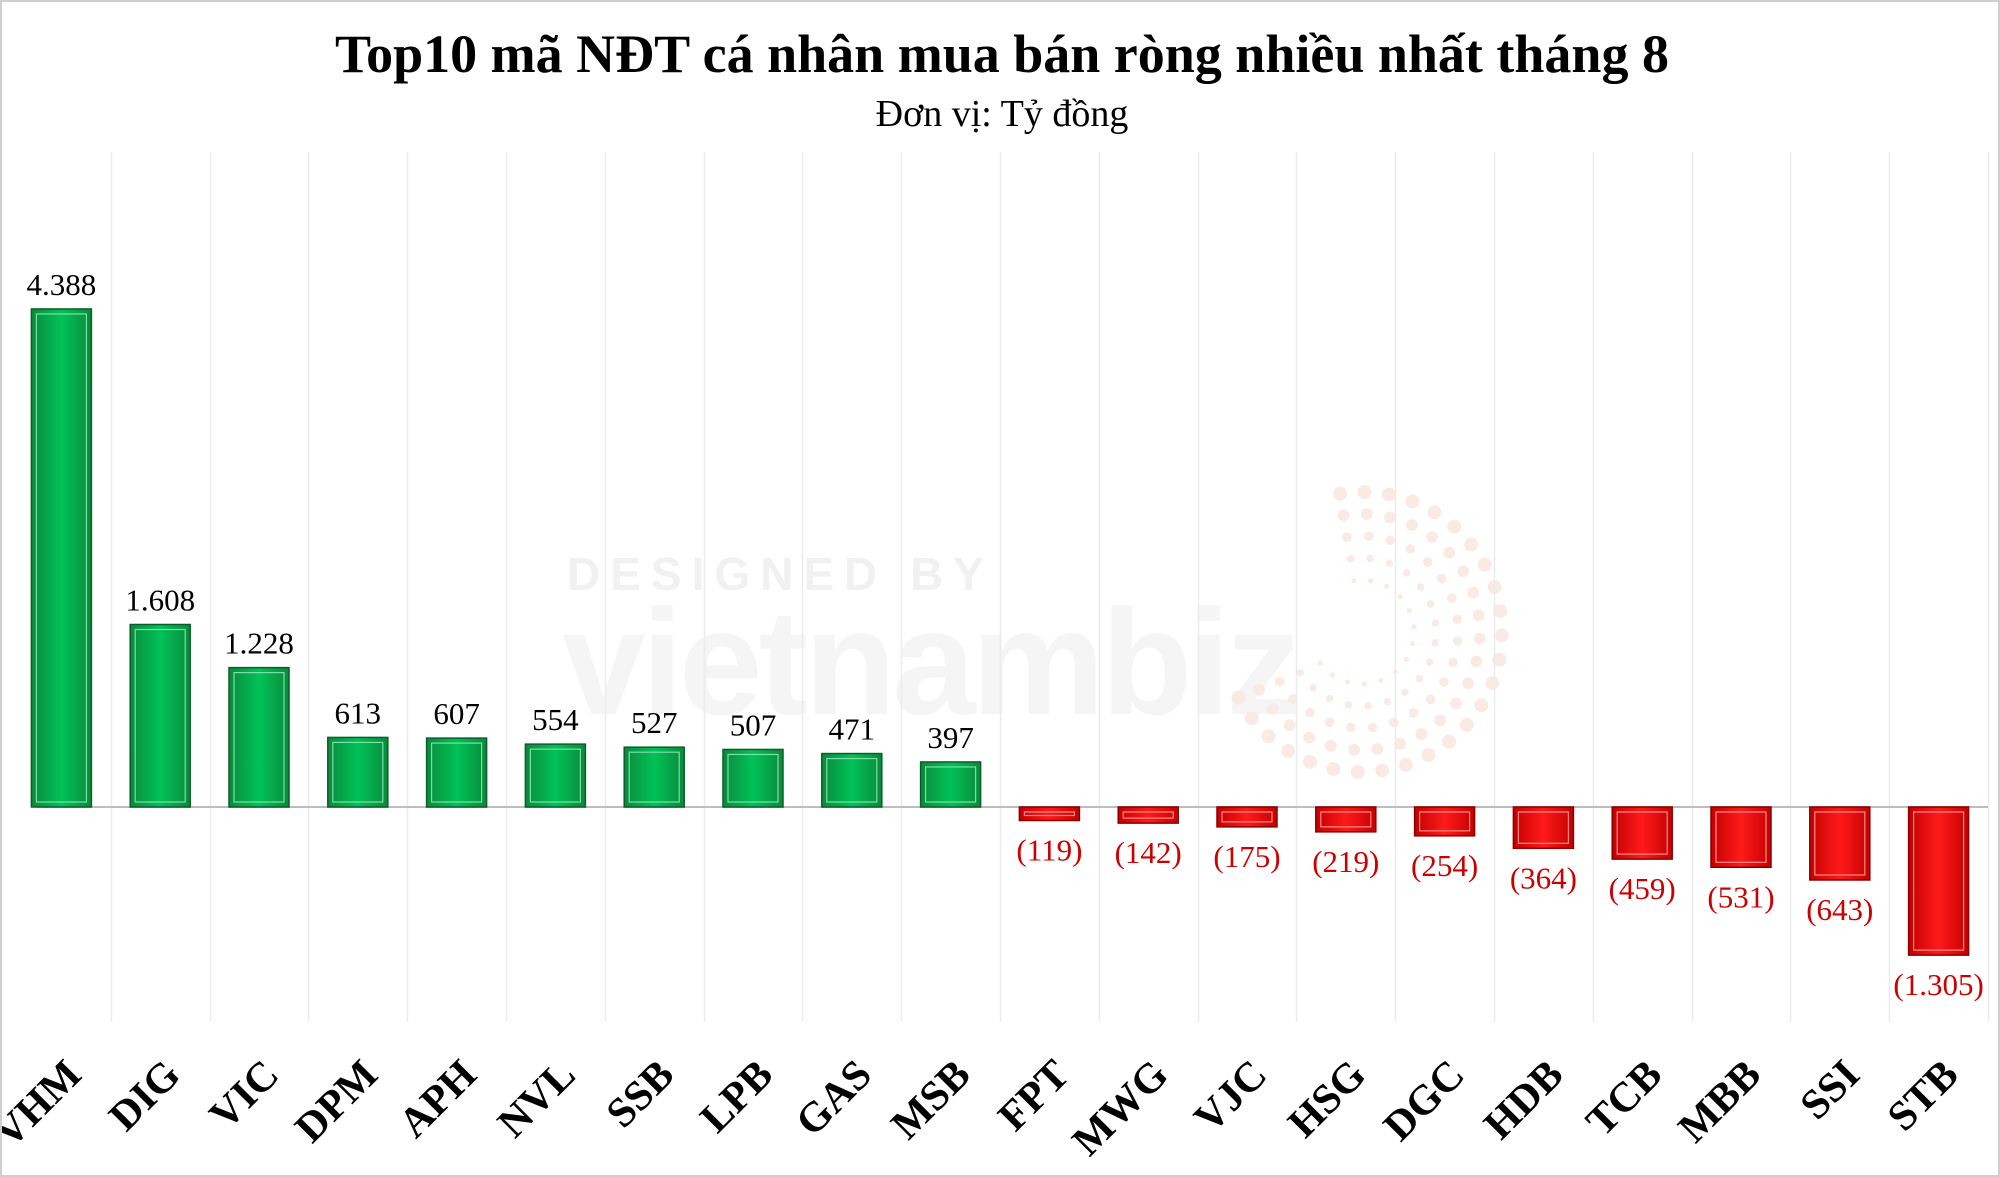 This screenshot has width=2000, height=1177. I want to click on category-label: VJC, so click(1231, 1097).